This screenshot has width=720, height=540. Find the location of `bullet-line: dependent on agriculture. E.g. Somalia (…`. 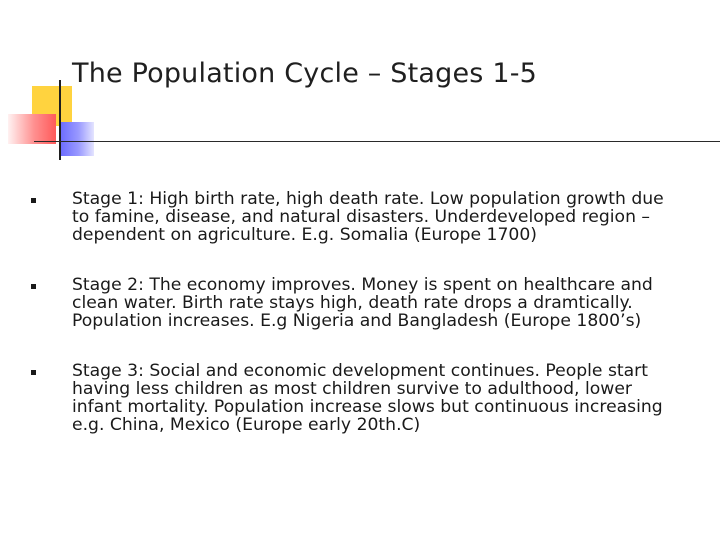

bullet-line: dependent on agriculture. E.g. Somalia (… is located at coordinates (305, 235).